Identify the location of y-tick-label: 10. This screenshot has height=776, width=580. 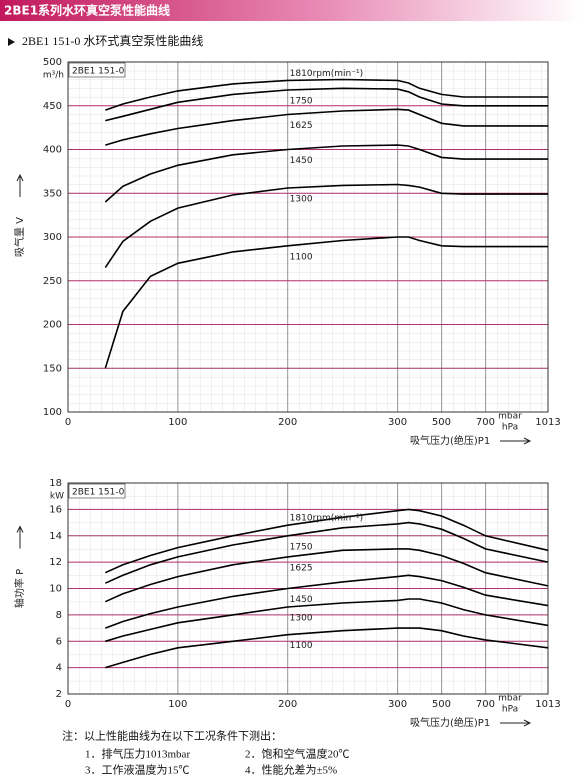
(55, 589).